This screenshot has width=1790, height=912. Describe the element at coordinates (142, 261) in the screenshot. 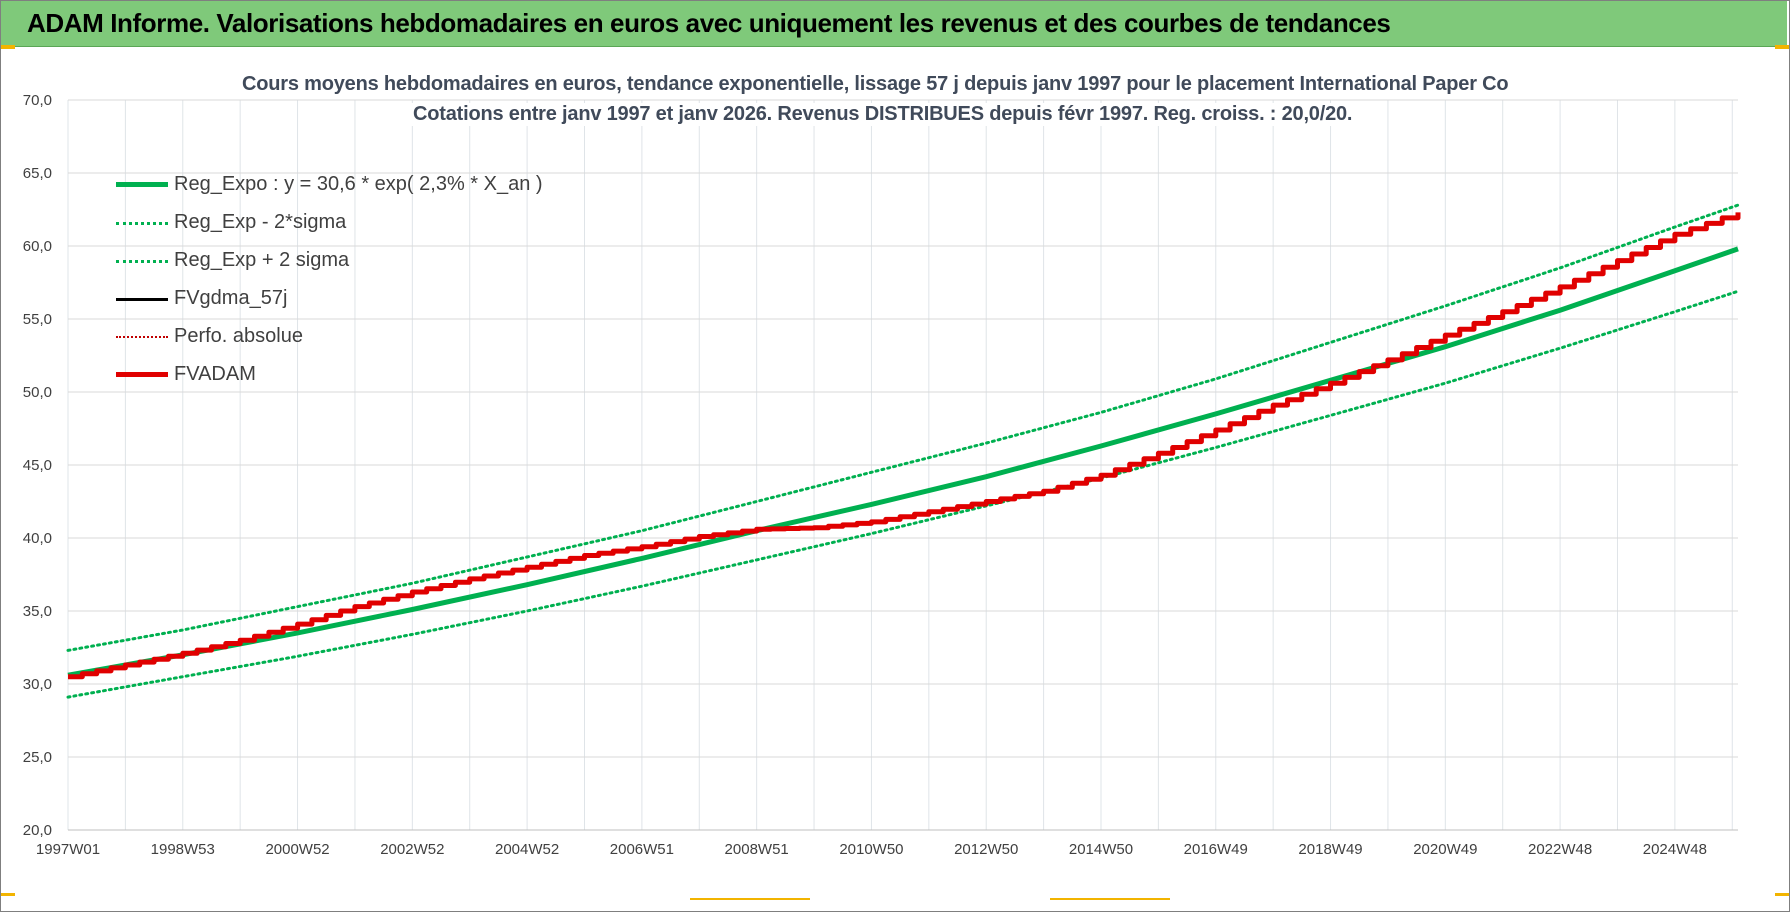

I see `legend-swatch-reg-exp-plus` at that location.